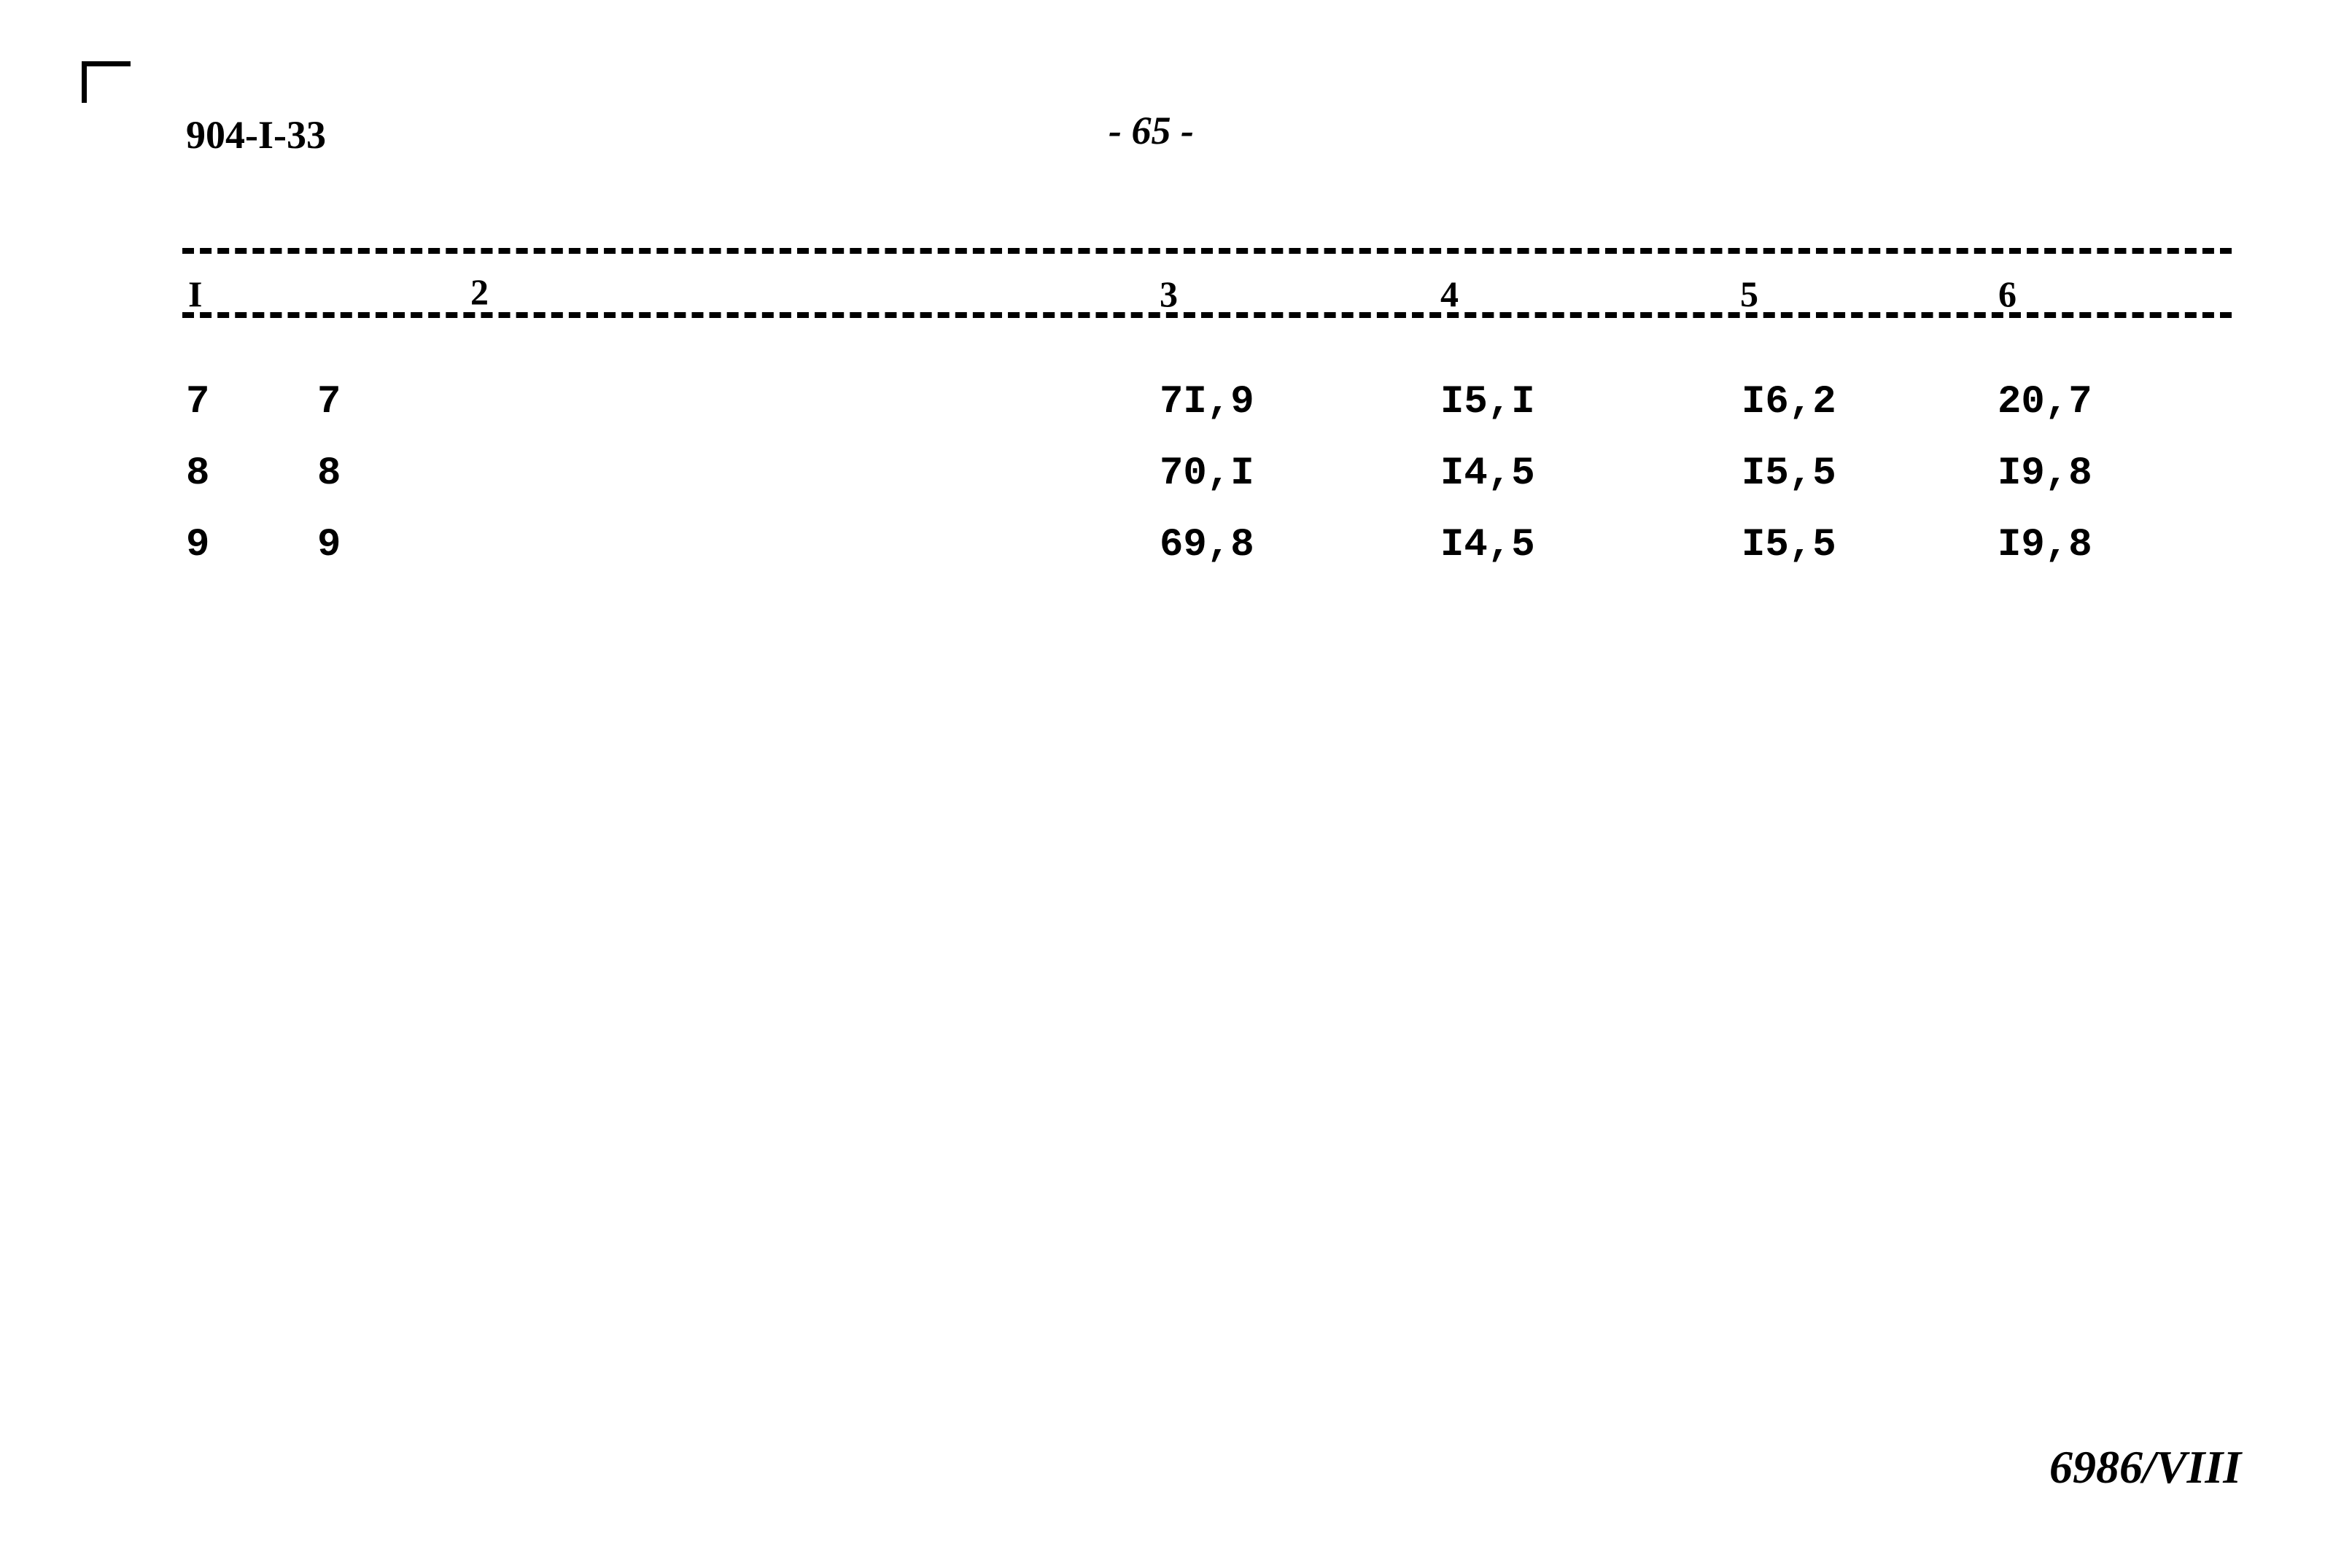 This screenshot has width=2325, height=1568. Describe the element at coordinates (1151, 130) in the screenshot. I see `page-number: - 65 -` at that location.